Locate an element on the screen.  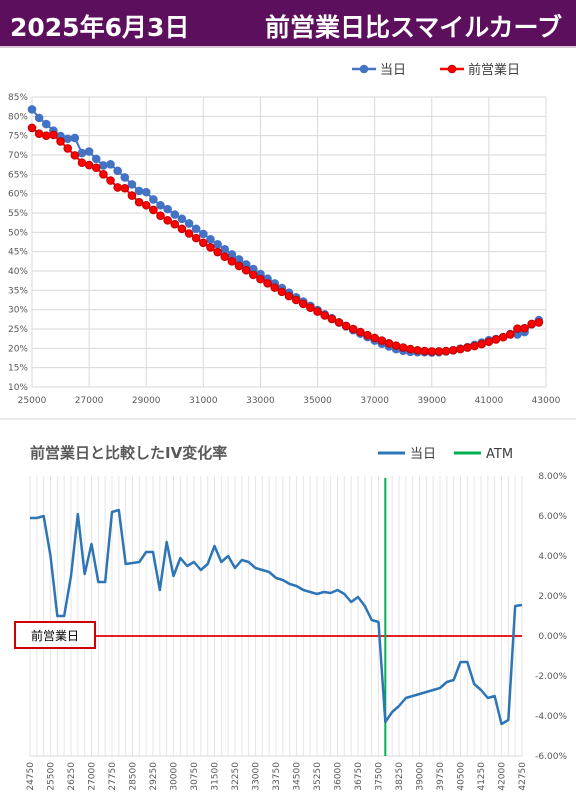
header-banner: 2025年6月3日 前営業日比スマイルカーブ is located at coordinates (288, 24).